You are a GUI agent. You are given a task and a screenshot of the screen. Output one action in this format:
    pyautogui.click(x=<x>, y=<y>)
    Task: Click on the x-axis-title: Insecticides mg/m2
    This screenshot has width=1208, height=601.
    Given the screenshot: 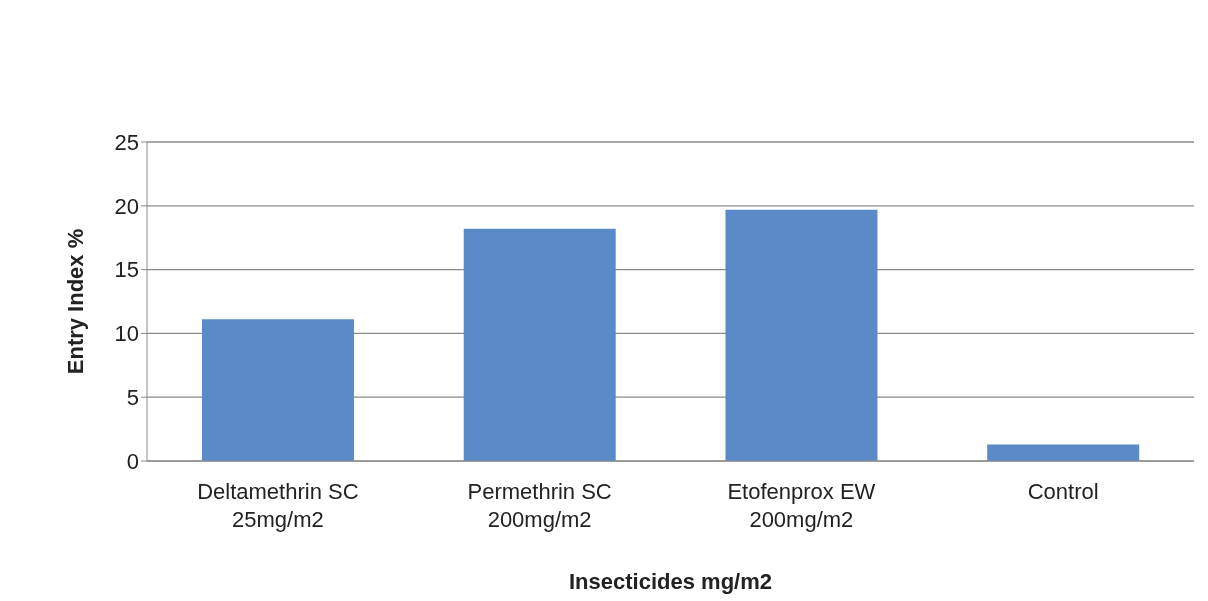 What is the action you would take?
    pyautogui.click(x=670, y=581)
    